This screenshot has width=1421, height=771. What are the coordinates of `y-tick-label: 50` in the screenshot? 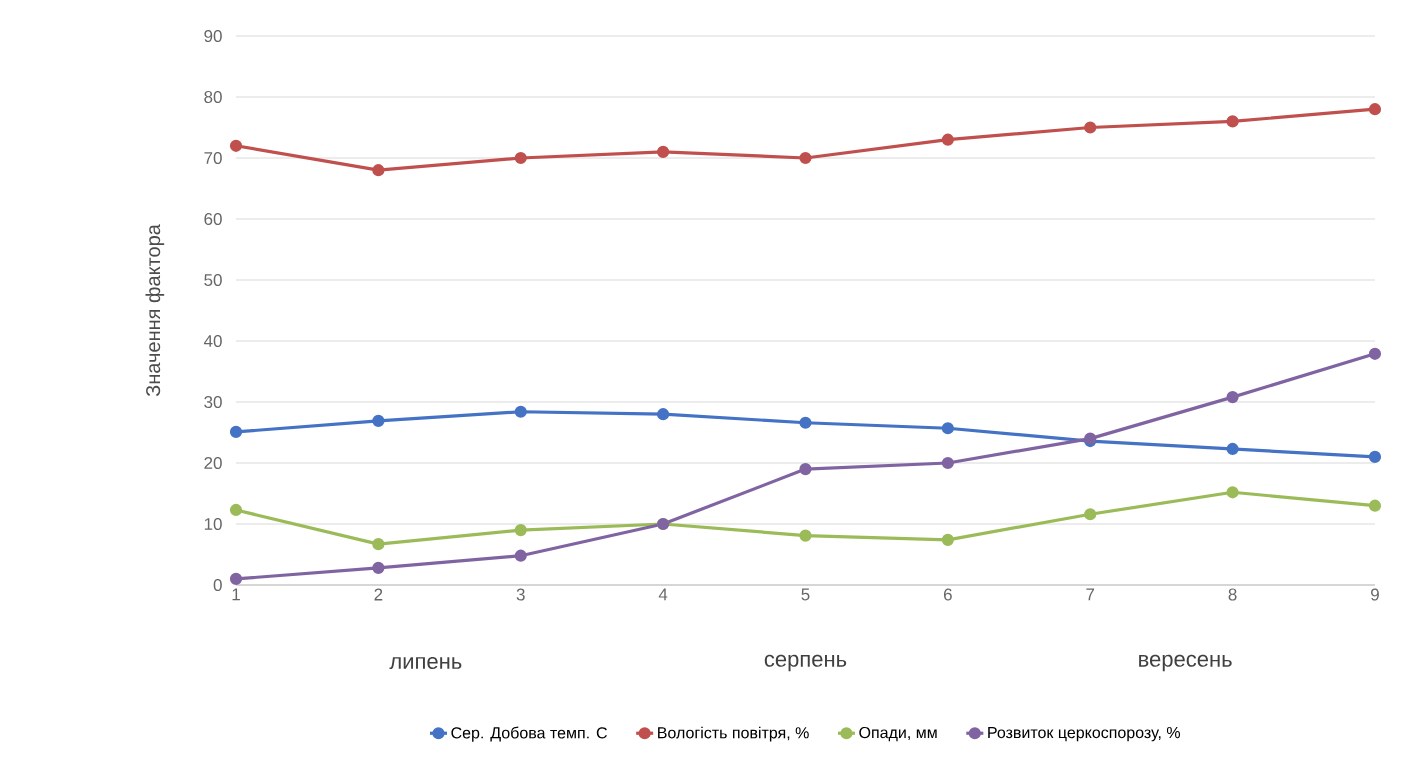 It's located at (213, 280).